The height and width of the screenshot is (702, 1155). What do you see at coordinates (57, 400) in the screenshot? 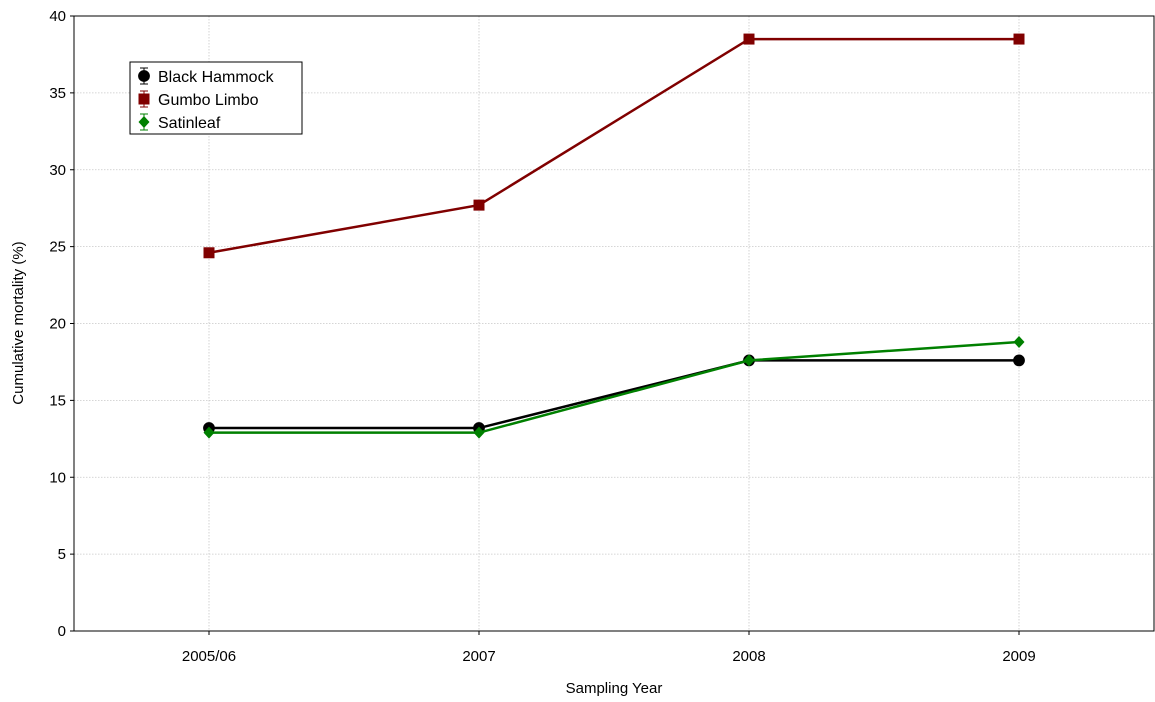
I see `y-tick-label: 15` at bounding box center [57, 400].